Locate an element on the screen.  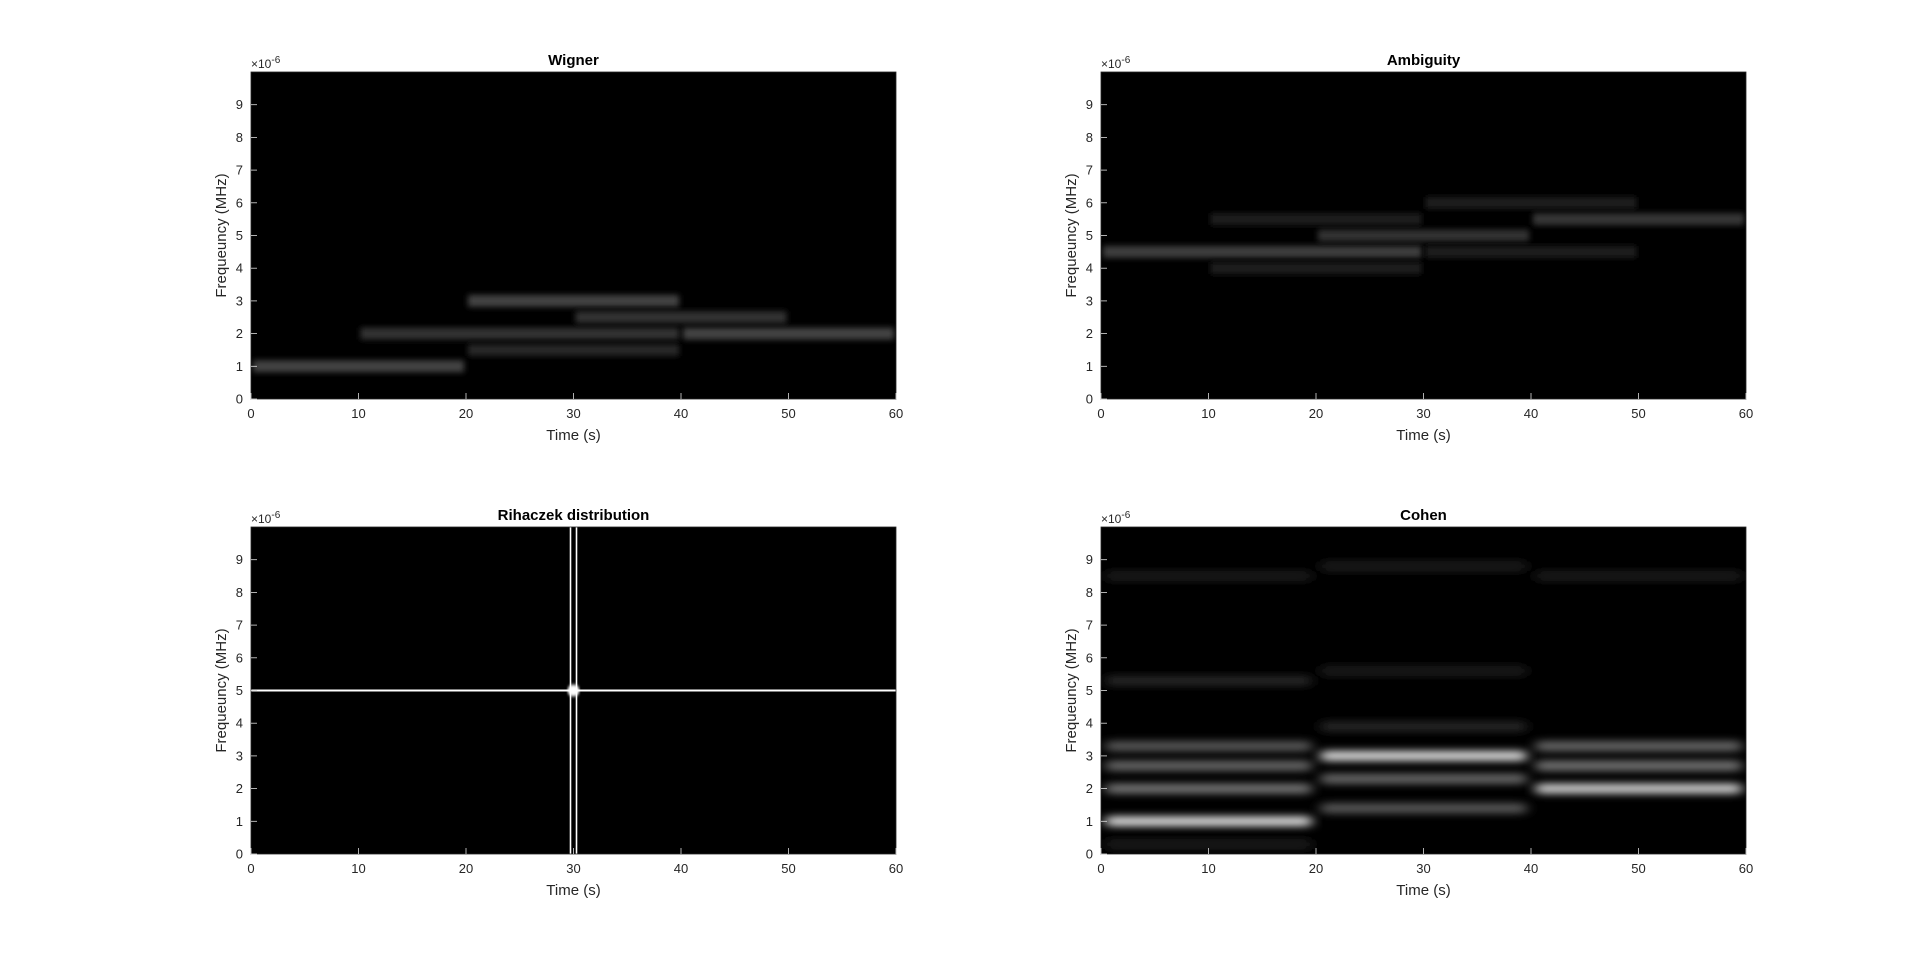
ambiguity-xtick-label: 60 is located at coordinates (1746, 413).